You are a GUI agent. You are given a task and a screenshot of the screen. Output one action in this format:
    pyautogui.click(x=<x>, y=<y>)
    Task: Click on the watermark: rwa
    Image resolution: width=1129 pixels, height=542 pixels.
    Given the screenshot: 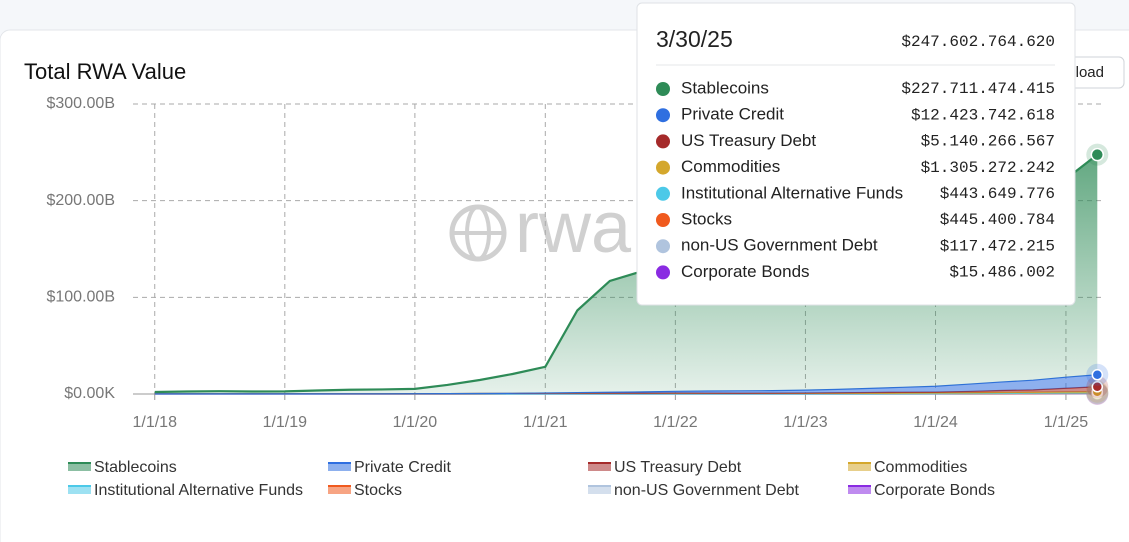 What is the action you would take?
    pyautogui.click(x=573, y=228)
    